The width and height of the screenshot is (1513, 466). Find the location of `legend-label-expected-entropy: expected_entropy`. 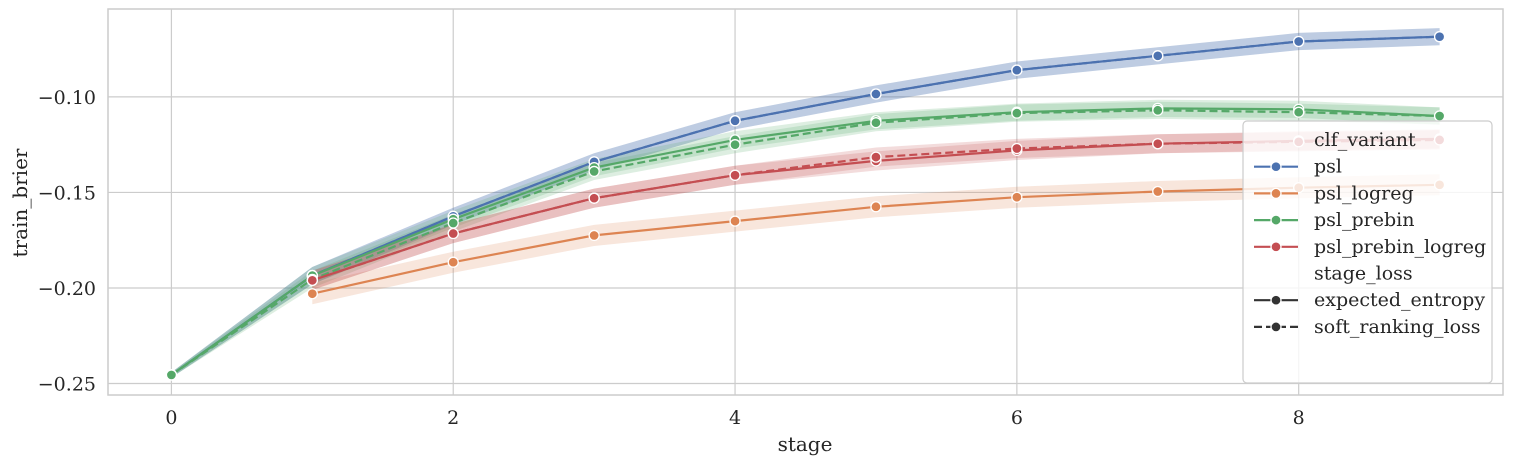

legend-label-expected-entropy: expected_entropy is located at coordinates (1399, 300).